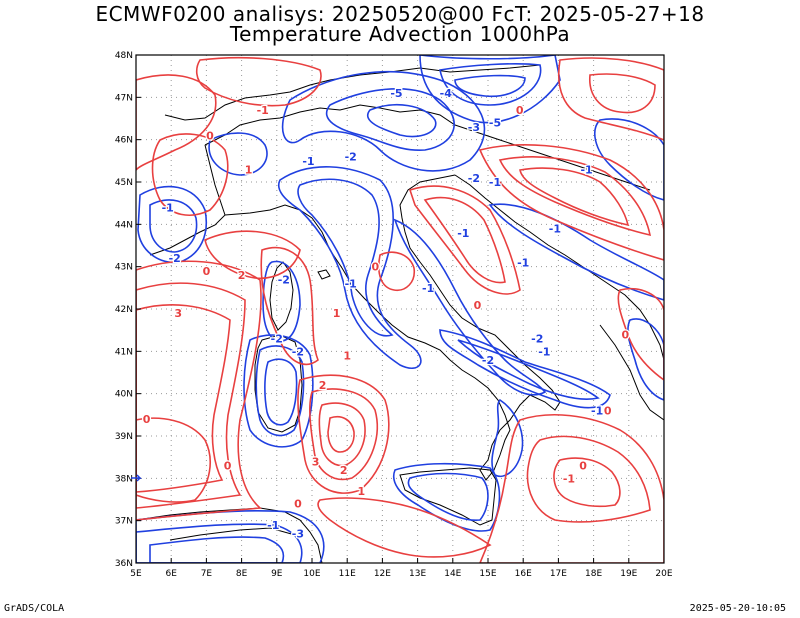 Image resolution: width=800 pixels, height=618 pixels. What do you see at coordinates (559, 267) in the screenshot?
I see `balkan-coastline` at bounding box center [559, 267].